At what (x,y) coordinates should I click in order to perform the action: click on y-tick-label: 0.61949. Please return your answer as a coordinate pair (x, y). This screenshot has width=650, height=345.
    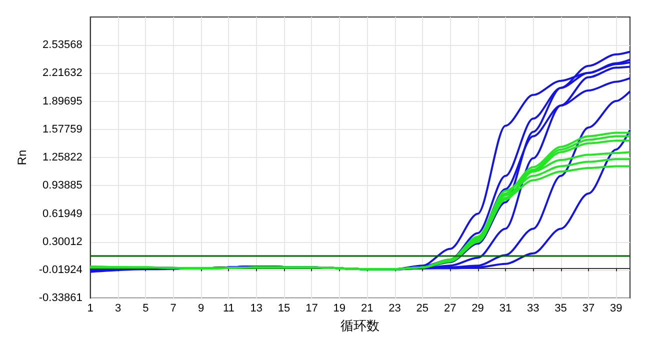
    Looking at the image, I should click on (62, 214).